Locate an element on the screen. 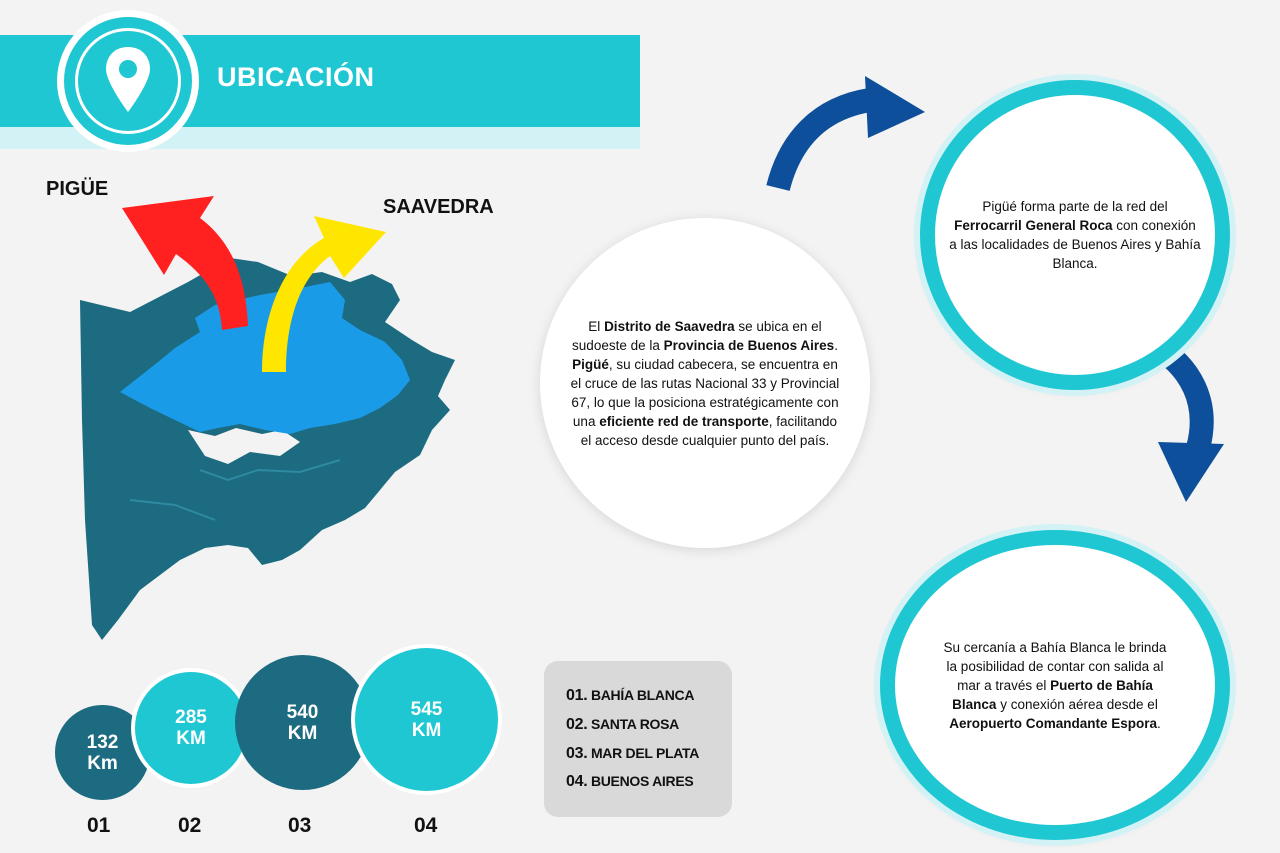 Image resolution: width=1280 pixels, height=853 pixels. distance-index-01: 01 is located at coordinates (99, 825).